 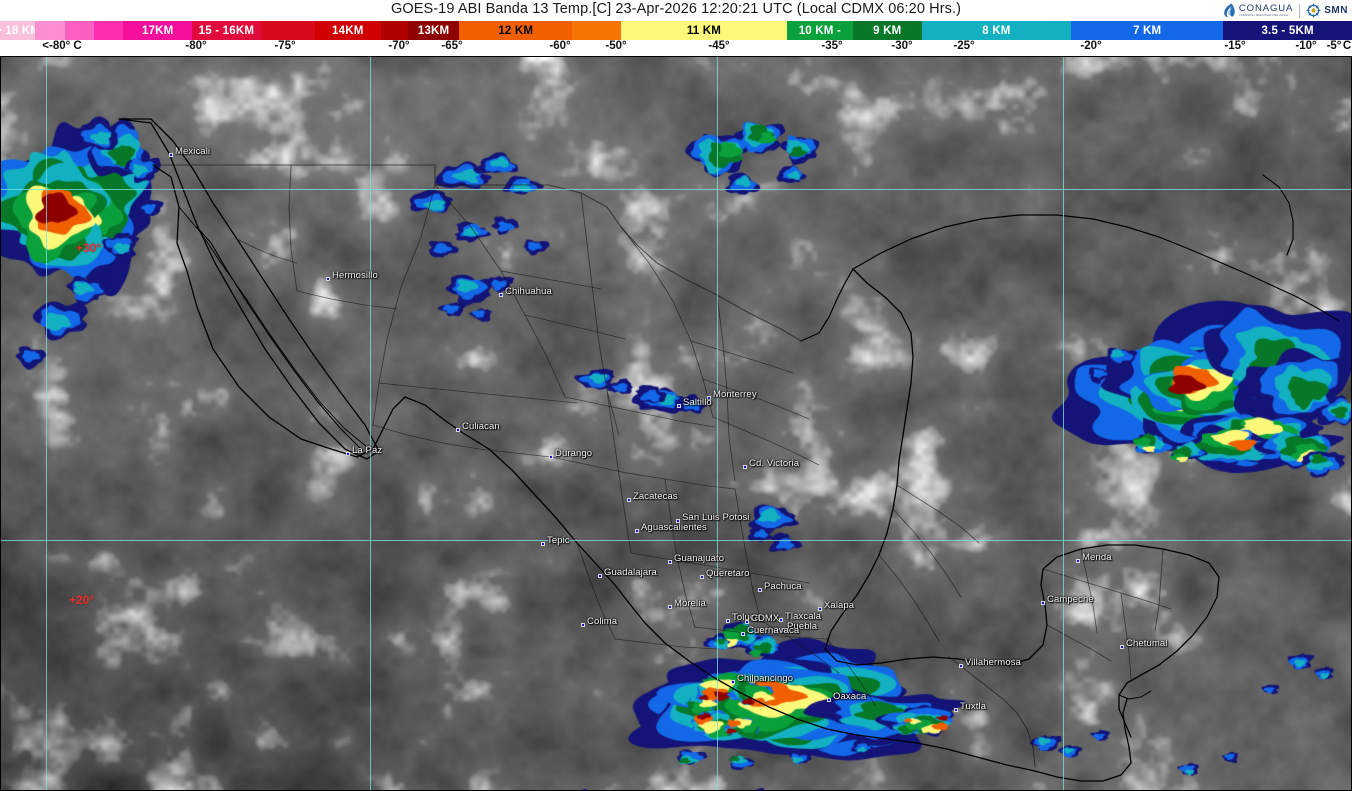 What do you see at coordinates (704, 30) in the screenshot?
I see `colorbar-cell: 11 KM` at bounding box center [704, 30].